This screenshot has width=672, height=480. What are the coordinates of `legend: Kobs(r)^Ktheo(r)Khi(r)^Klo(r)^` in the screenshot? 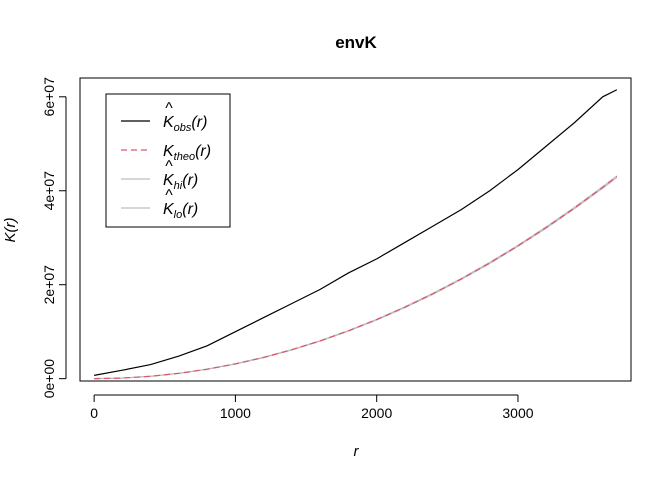 It's located at (168, 160).